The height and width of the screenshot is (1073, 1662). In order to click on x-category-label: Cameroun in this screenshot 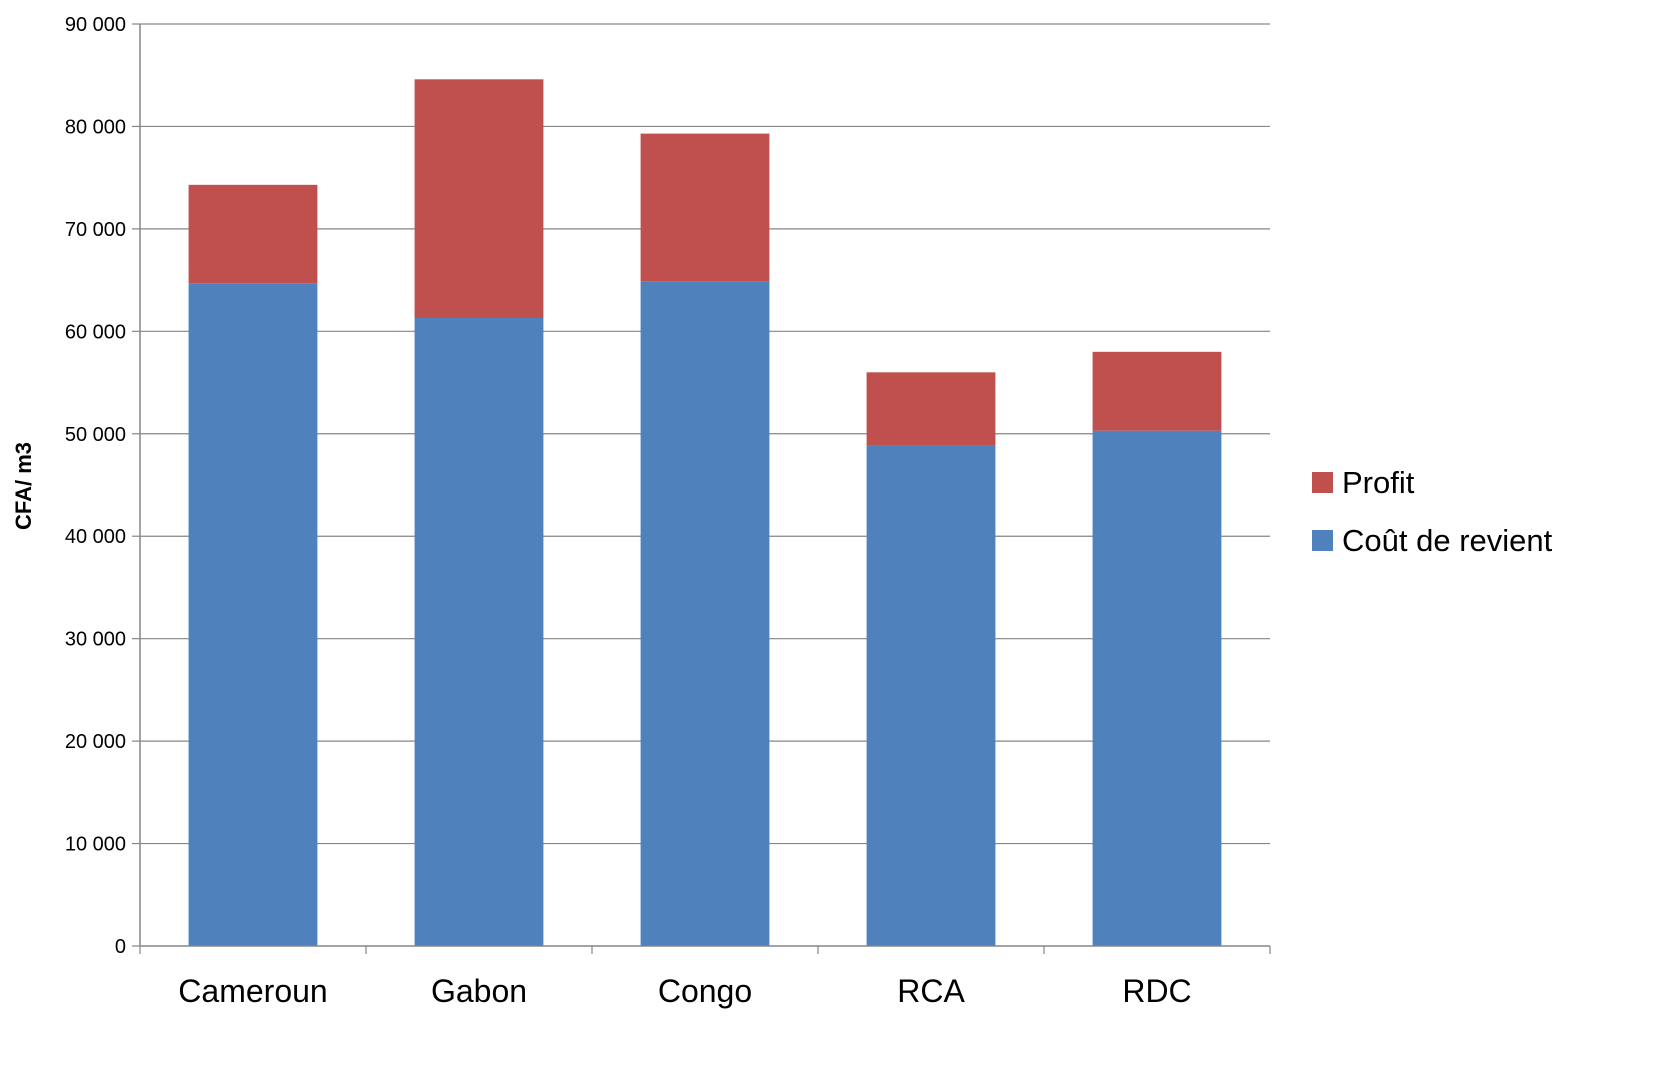, I will do `click(252, 991)`.